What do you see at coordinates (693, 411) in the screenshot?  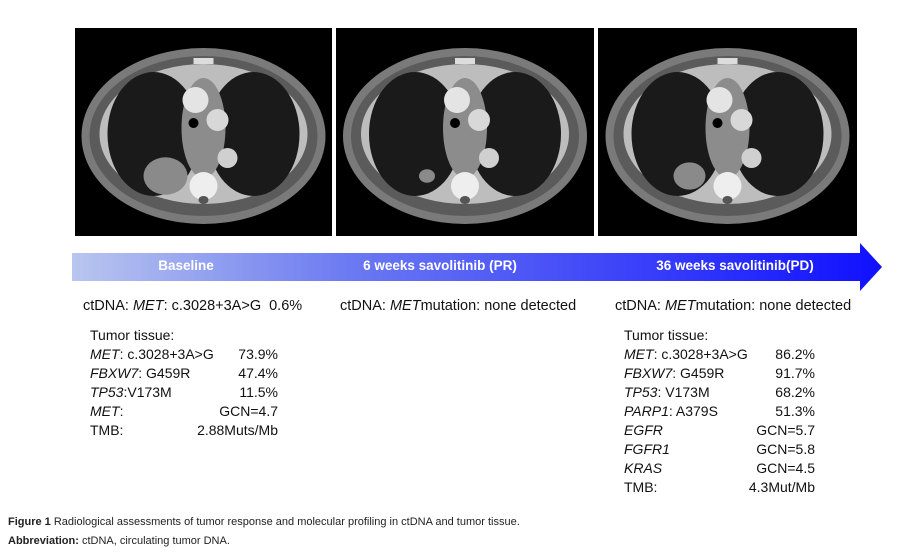 I see `variant: : A379S` at bounding box center [693, 411].